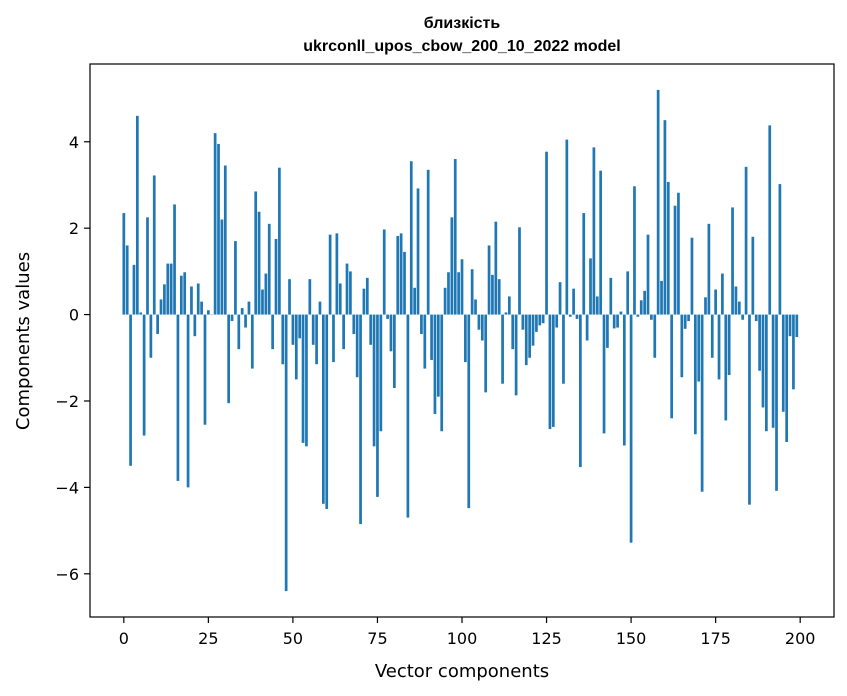  Describe the element at coordinates (124, 638) in the screenshot. I see `x-tick-label-0: 0` at that location.